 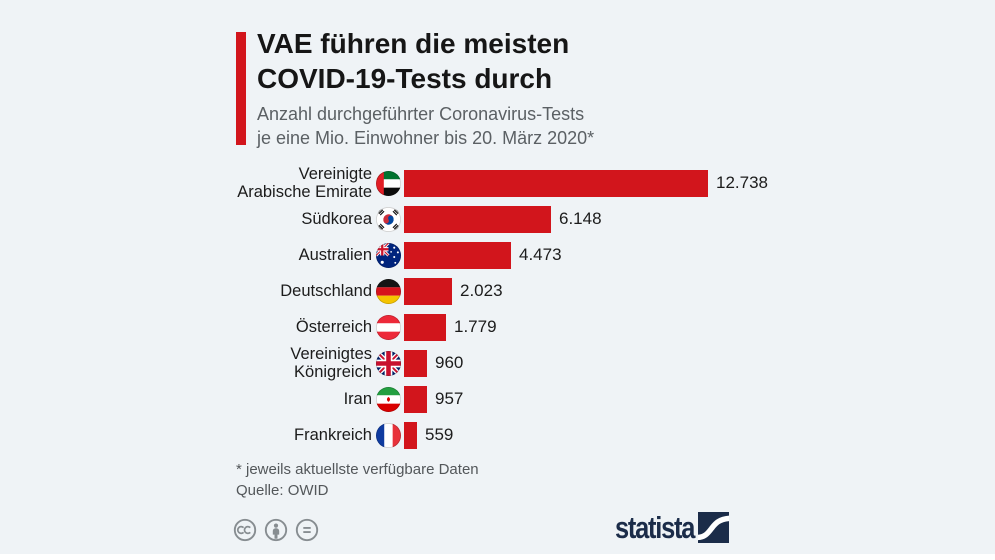 I want to click on statista-logo: statista, so click(x=672, y=527).